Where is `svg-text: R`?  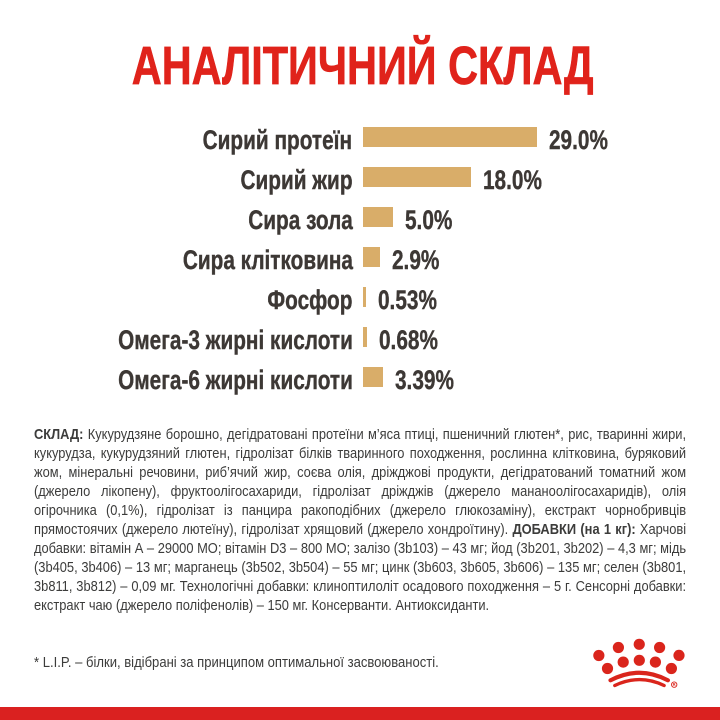
svg-text: R is located at coordinates (674, 684).